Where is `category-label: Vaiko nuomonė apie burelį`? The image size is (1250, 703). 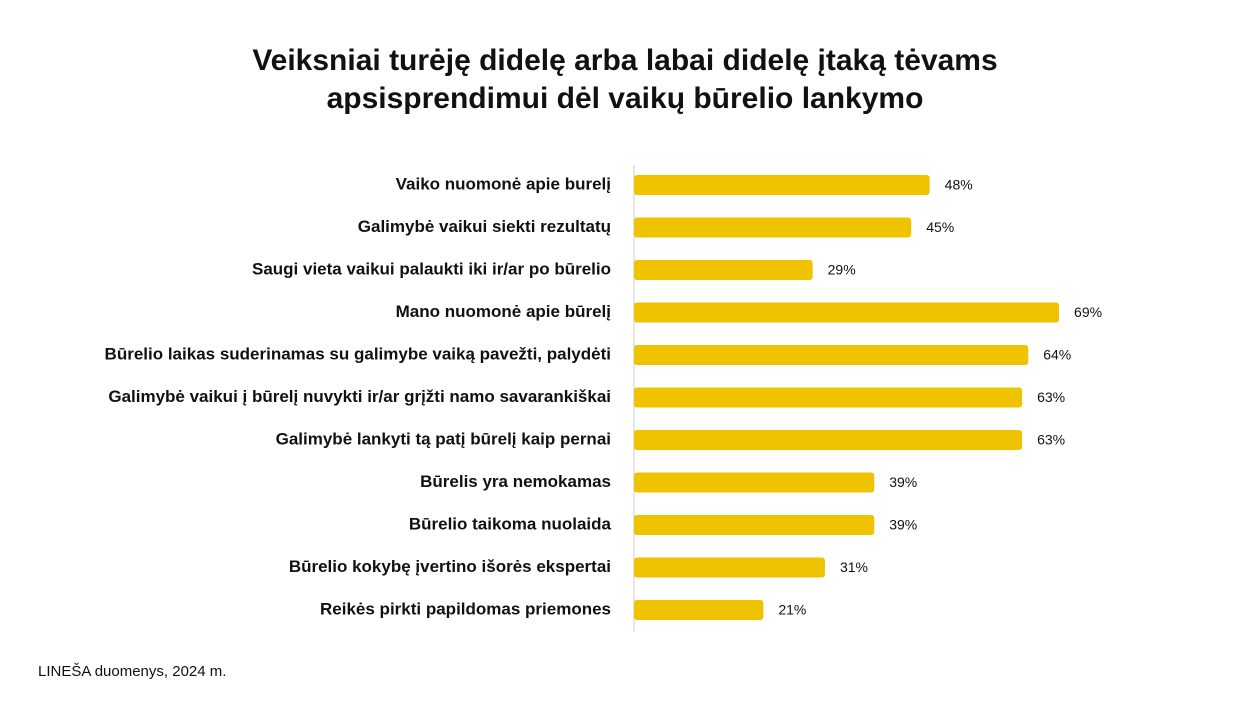 category-label: Vaiko nuomonė apie burelį is located at coordinates (503, 183).